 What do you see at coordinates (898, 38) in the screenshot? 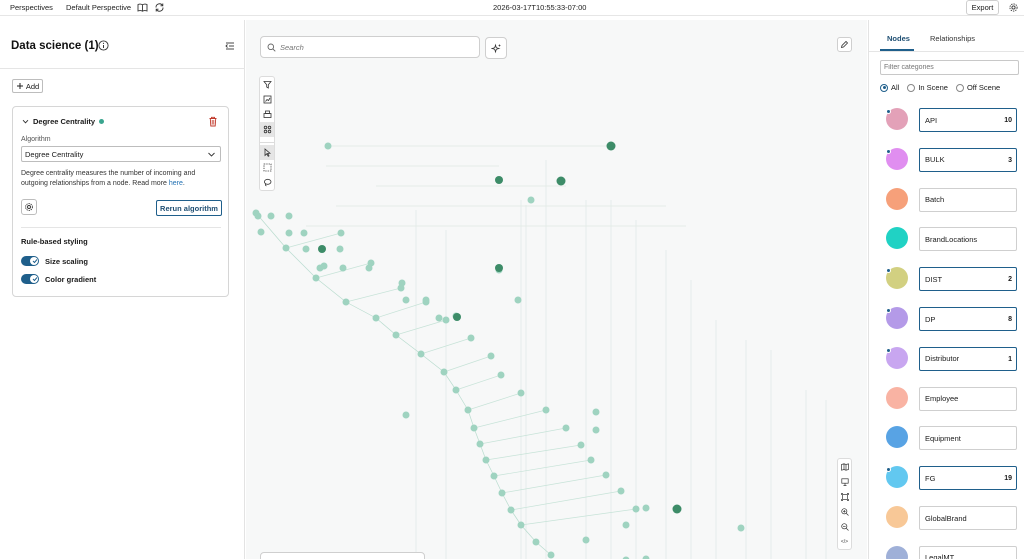
I see `tab-nodes: Nodes` at bounding box center [898, 38].